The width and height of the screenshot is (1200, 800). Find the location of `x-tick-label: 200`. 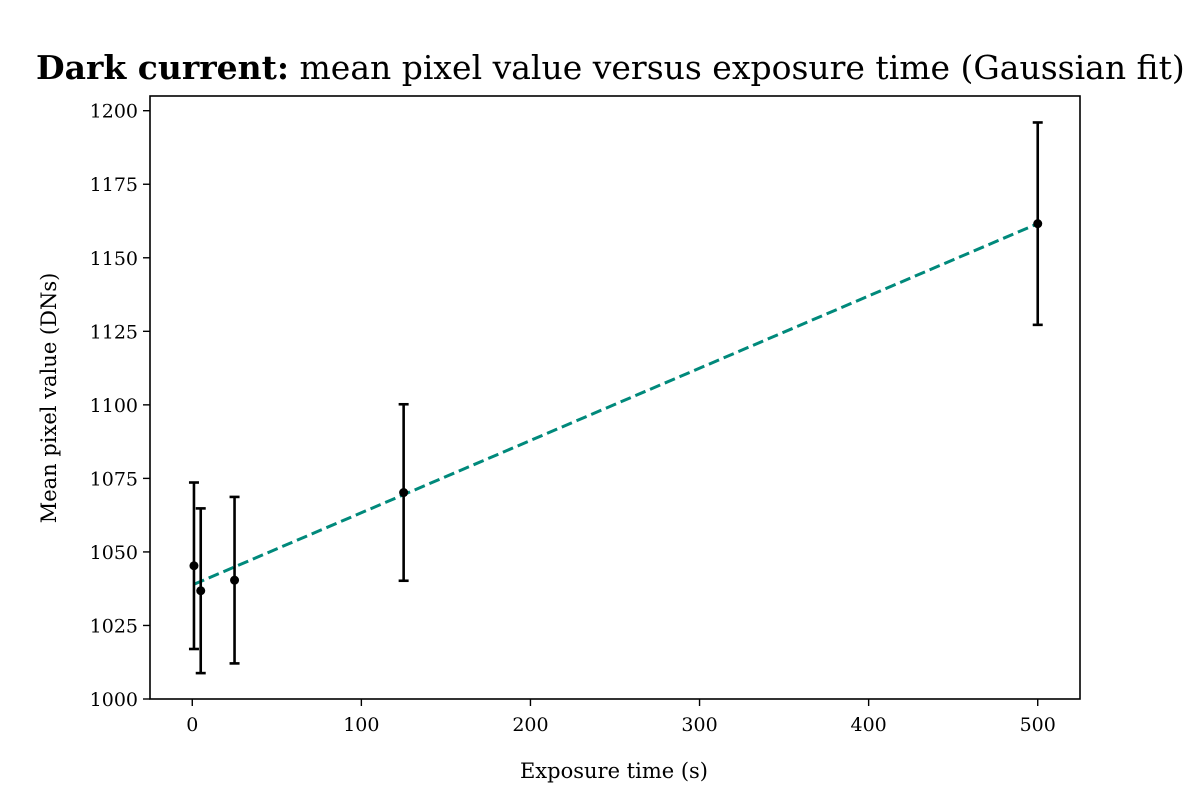

x-tick-label: 200 is located at coordinates (530, 725).